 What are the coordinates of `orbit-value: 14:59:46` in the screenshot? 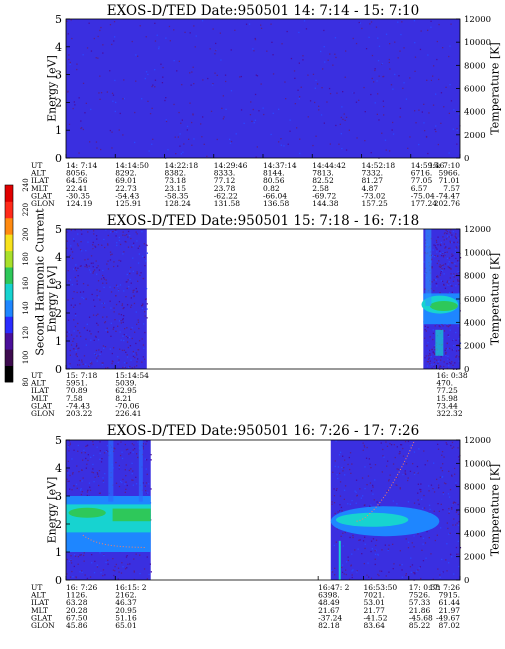 It's located at (428, 165).